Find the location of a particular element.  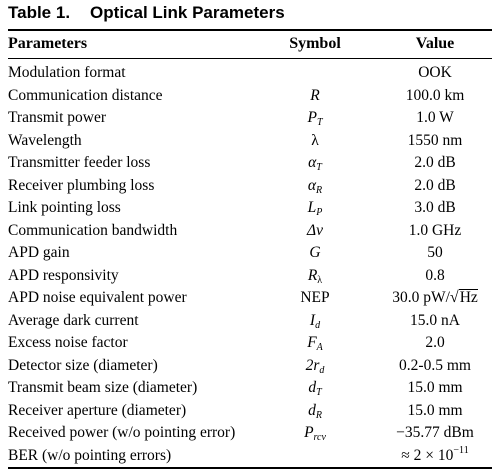

symbol-cell: Id is located at coordinates (315, 321).